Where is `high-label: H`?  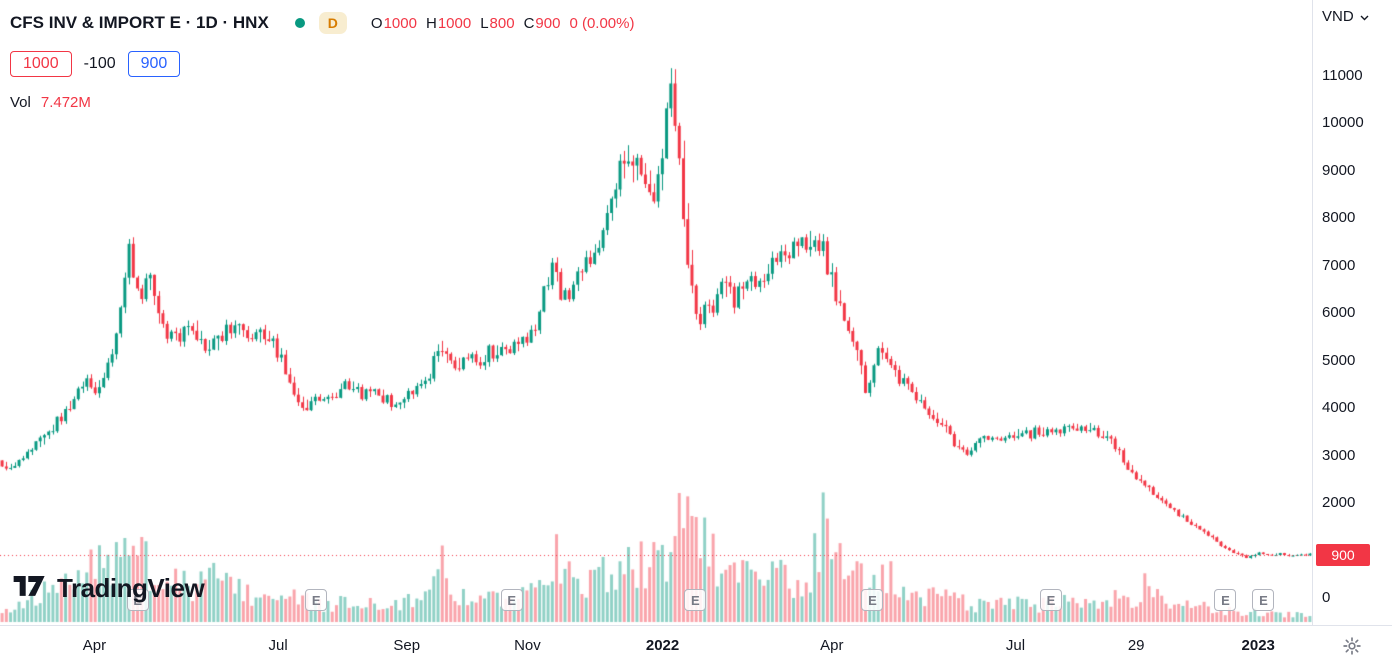 high-label: H is located at coordinates (431, 23).